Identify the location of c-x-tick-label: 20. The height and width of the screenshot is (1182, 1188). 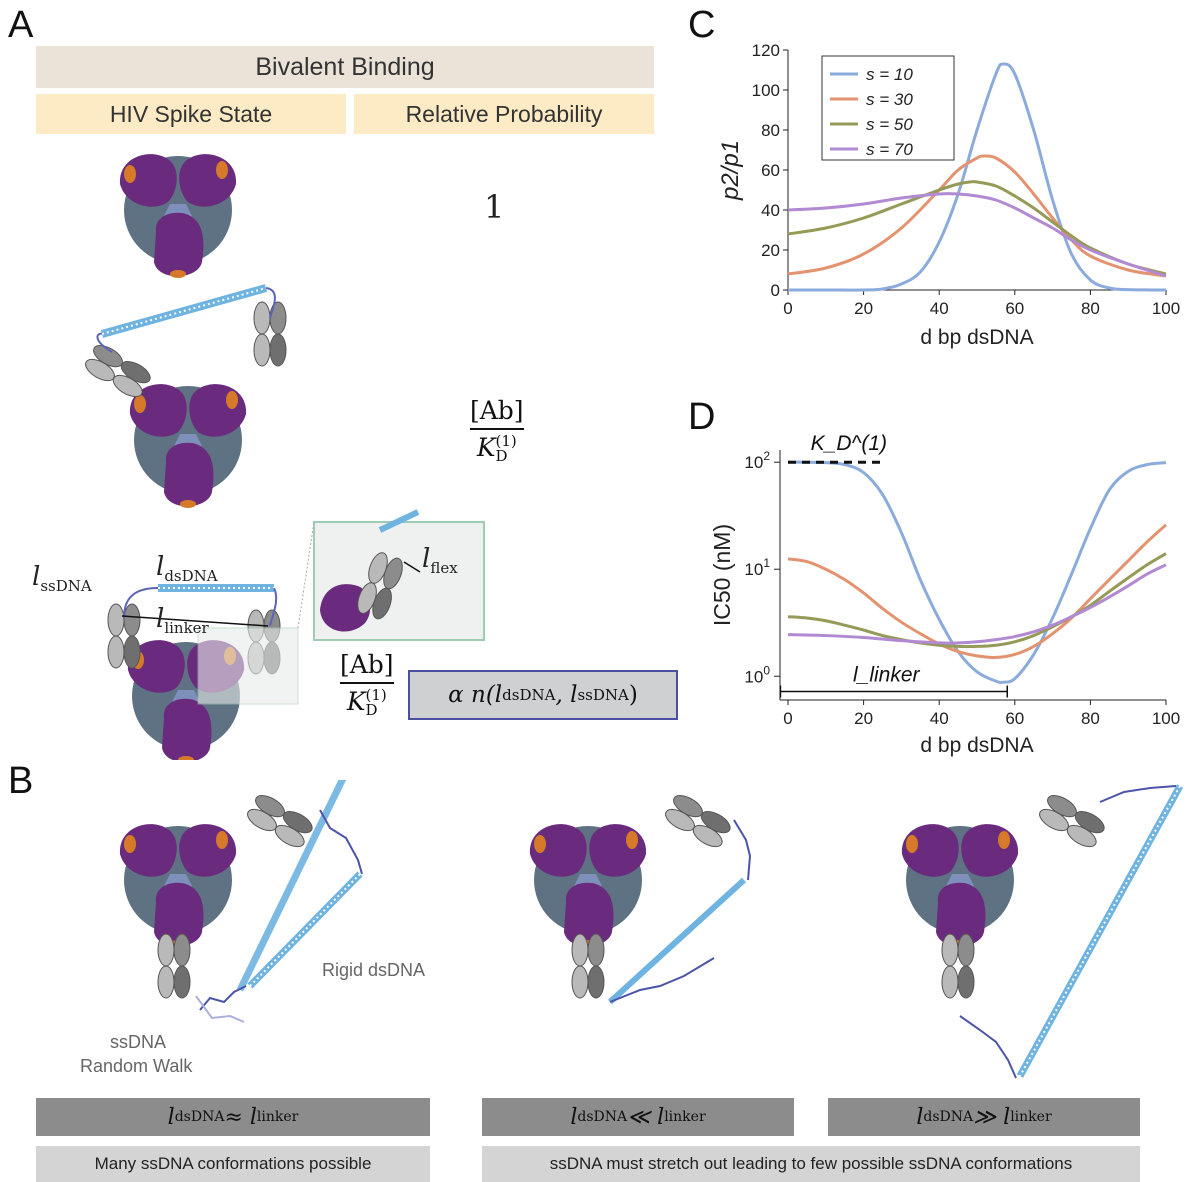
(863, 308).